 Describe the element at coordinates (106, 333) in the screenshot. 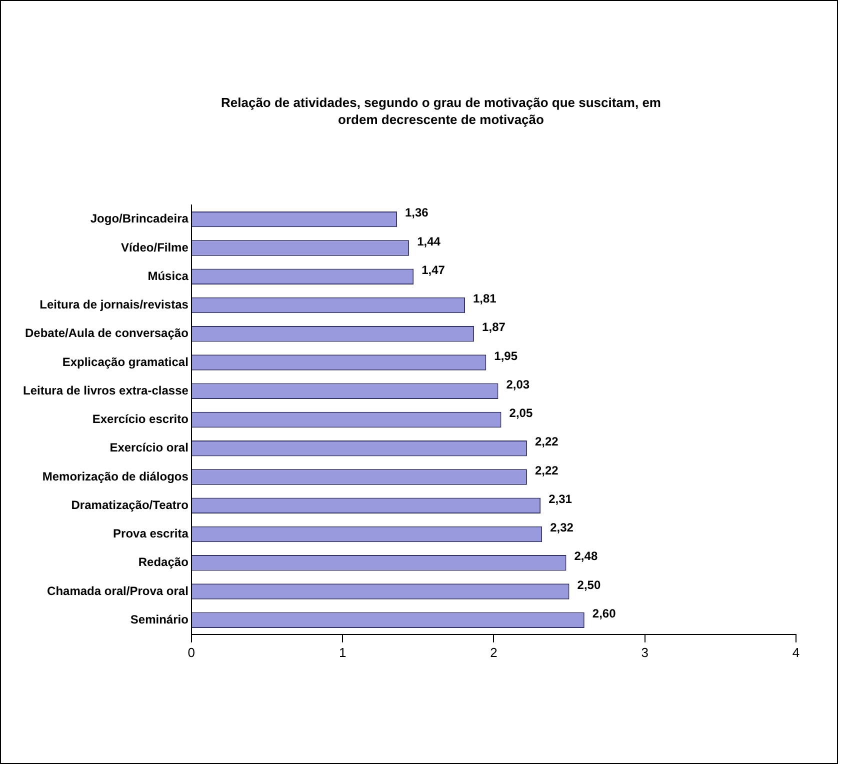

I see `y-tick-label: Debate/Aula de conversação` at that location.